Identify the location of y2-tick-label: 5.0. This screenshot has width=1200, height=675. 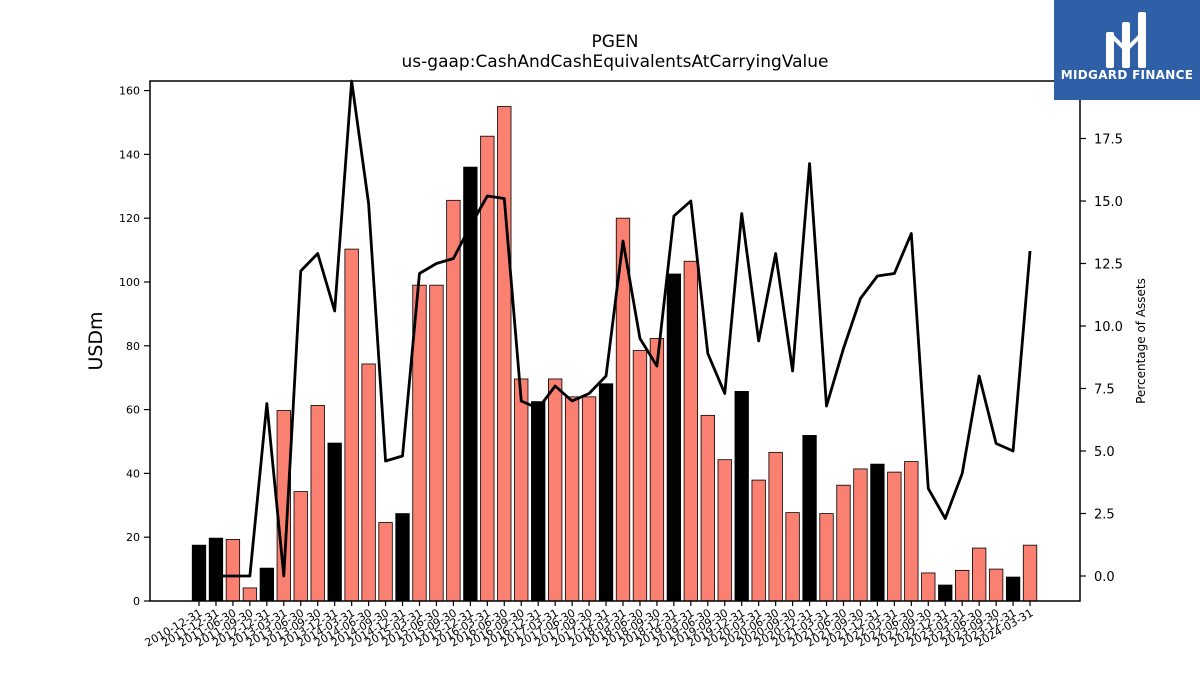
(1104, 452).